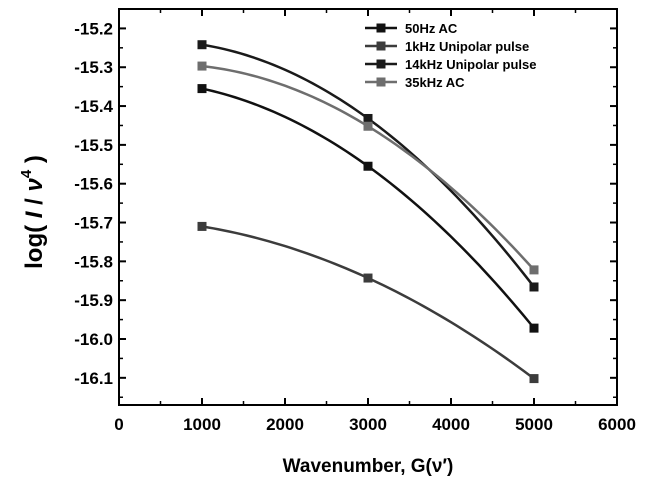 This screenshot has width=655, height=479. Describe the element at coordinates (435, 82) in the screenshot. I see `legend-label: 35kHz AC` at that location.